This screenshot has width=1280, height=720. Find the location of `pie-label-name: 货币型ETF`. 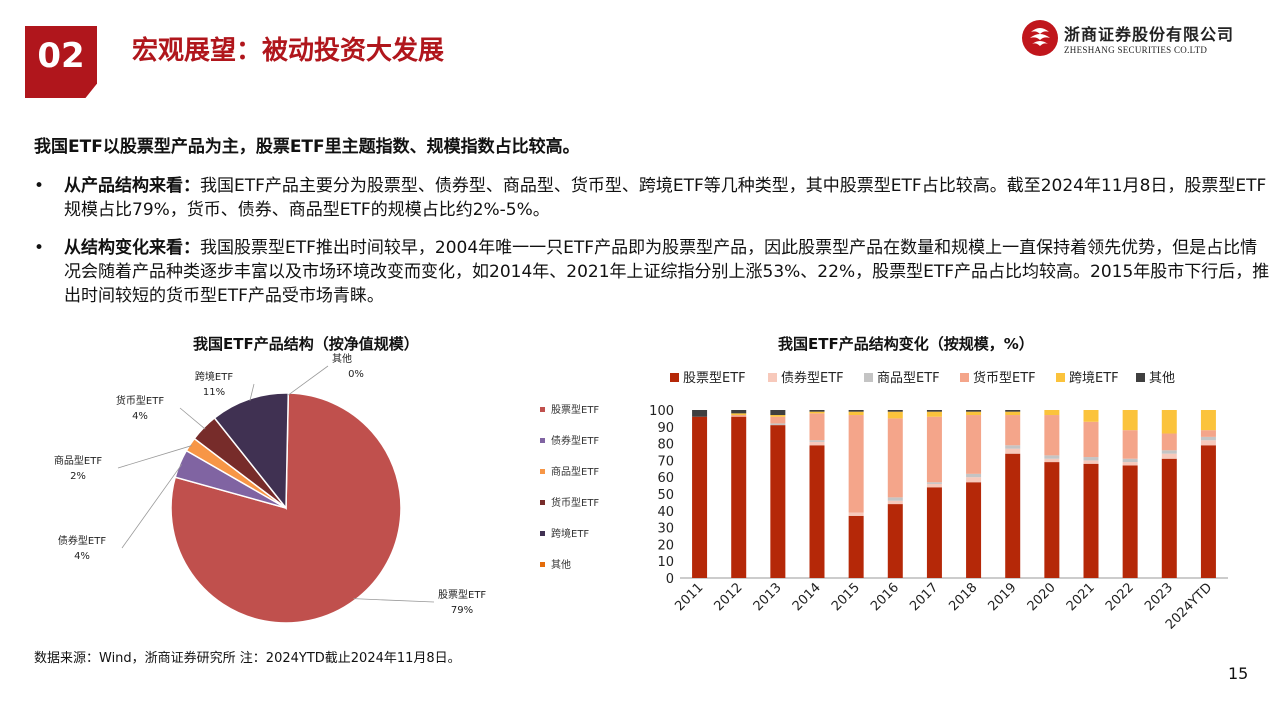

pie-label-name: 货币型ETF is located at coordinates (140, 400).